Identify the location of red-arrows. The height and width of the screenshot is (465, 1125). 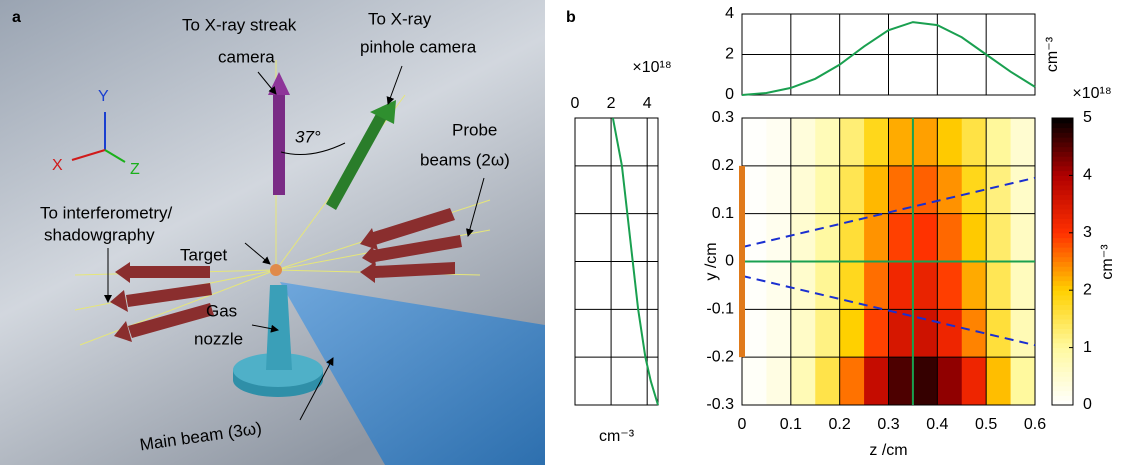
(286, 275).